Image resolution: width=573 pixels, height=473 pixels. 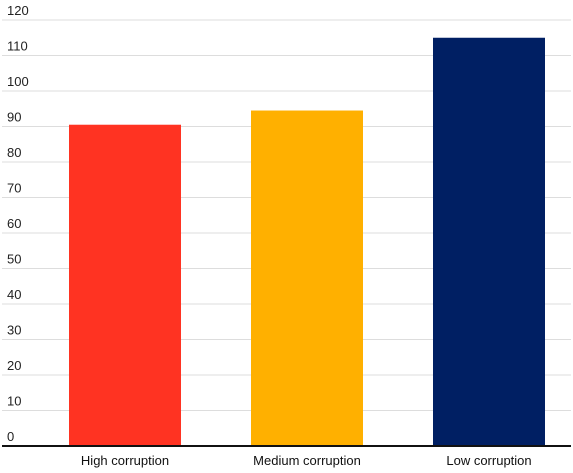 I want to click on y-tick-label: 70, so click(x=14, y=188).